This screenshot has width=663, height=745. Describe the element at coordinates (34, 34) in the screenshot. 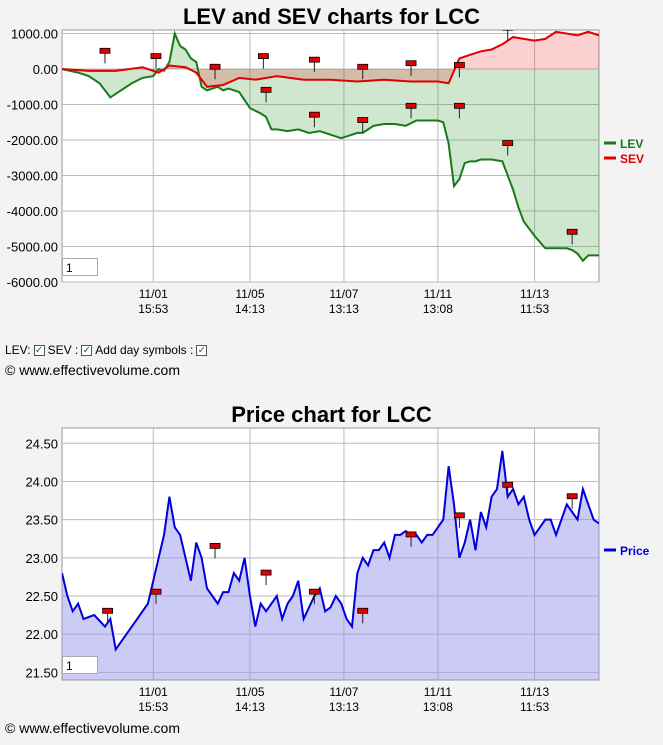

I see `y-tick-label: 1000.00` at that location.